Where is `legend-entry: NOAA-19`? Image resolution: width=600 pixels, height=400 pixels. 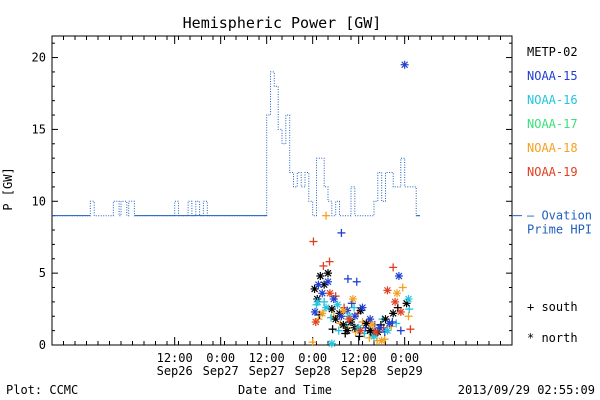
legend-entry: NOAA-19 is located at coordinates (552, 172).